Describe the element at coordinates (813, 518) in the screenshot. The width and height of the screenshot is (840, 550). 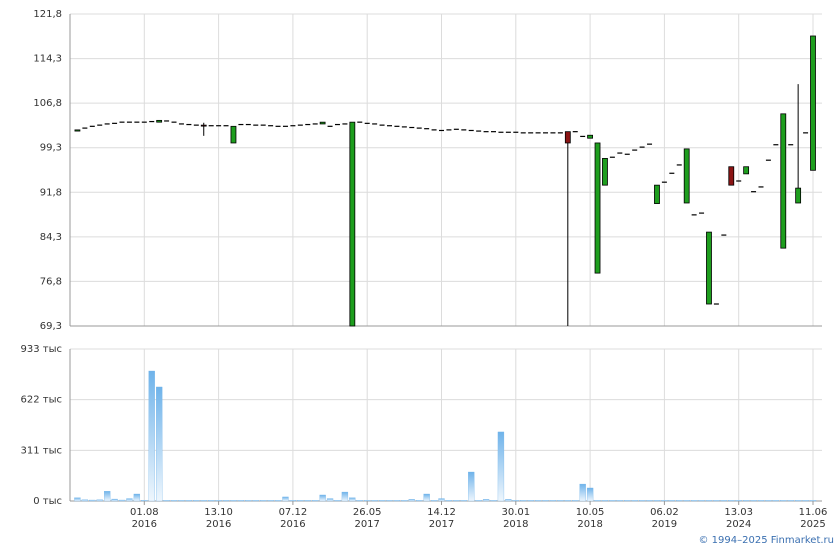
I see `x-tick-label: 11.06 2025` at that location.